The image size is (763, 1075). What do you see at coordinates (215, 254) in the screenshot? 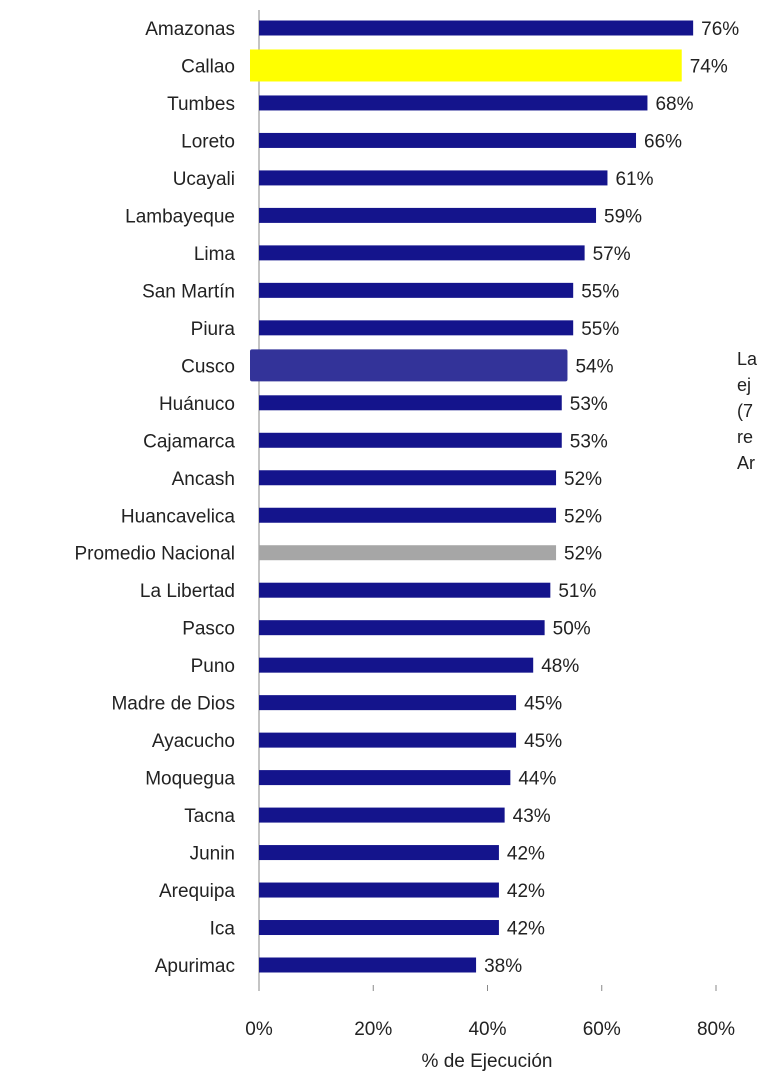
I see `y-tick-label: Lima` at bounding box center [215, 254].